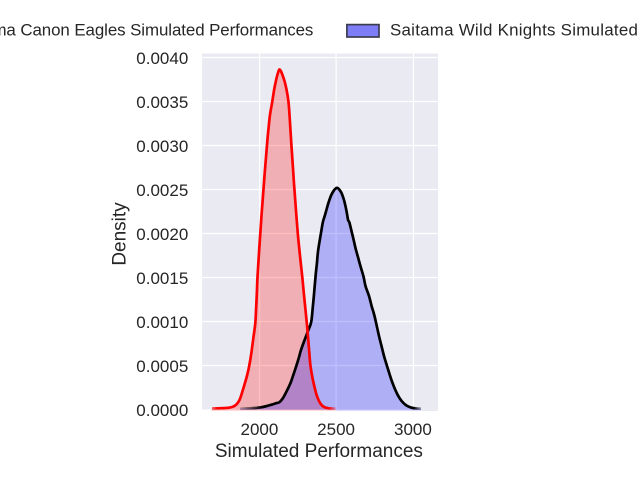 The height and width of the screenshot is (480, 640). I want to click on svg-text: 0.0025, so click(162, 190).